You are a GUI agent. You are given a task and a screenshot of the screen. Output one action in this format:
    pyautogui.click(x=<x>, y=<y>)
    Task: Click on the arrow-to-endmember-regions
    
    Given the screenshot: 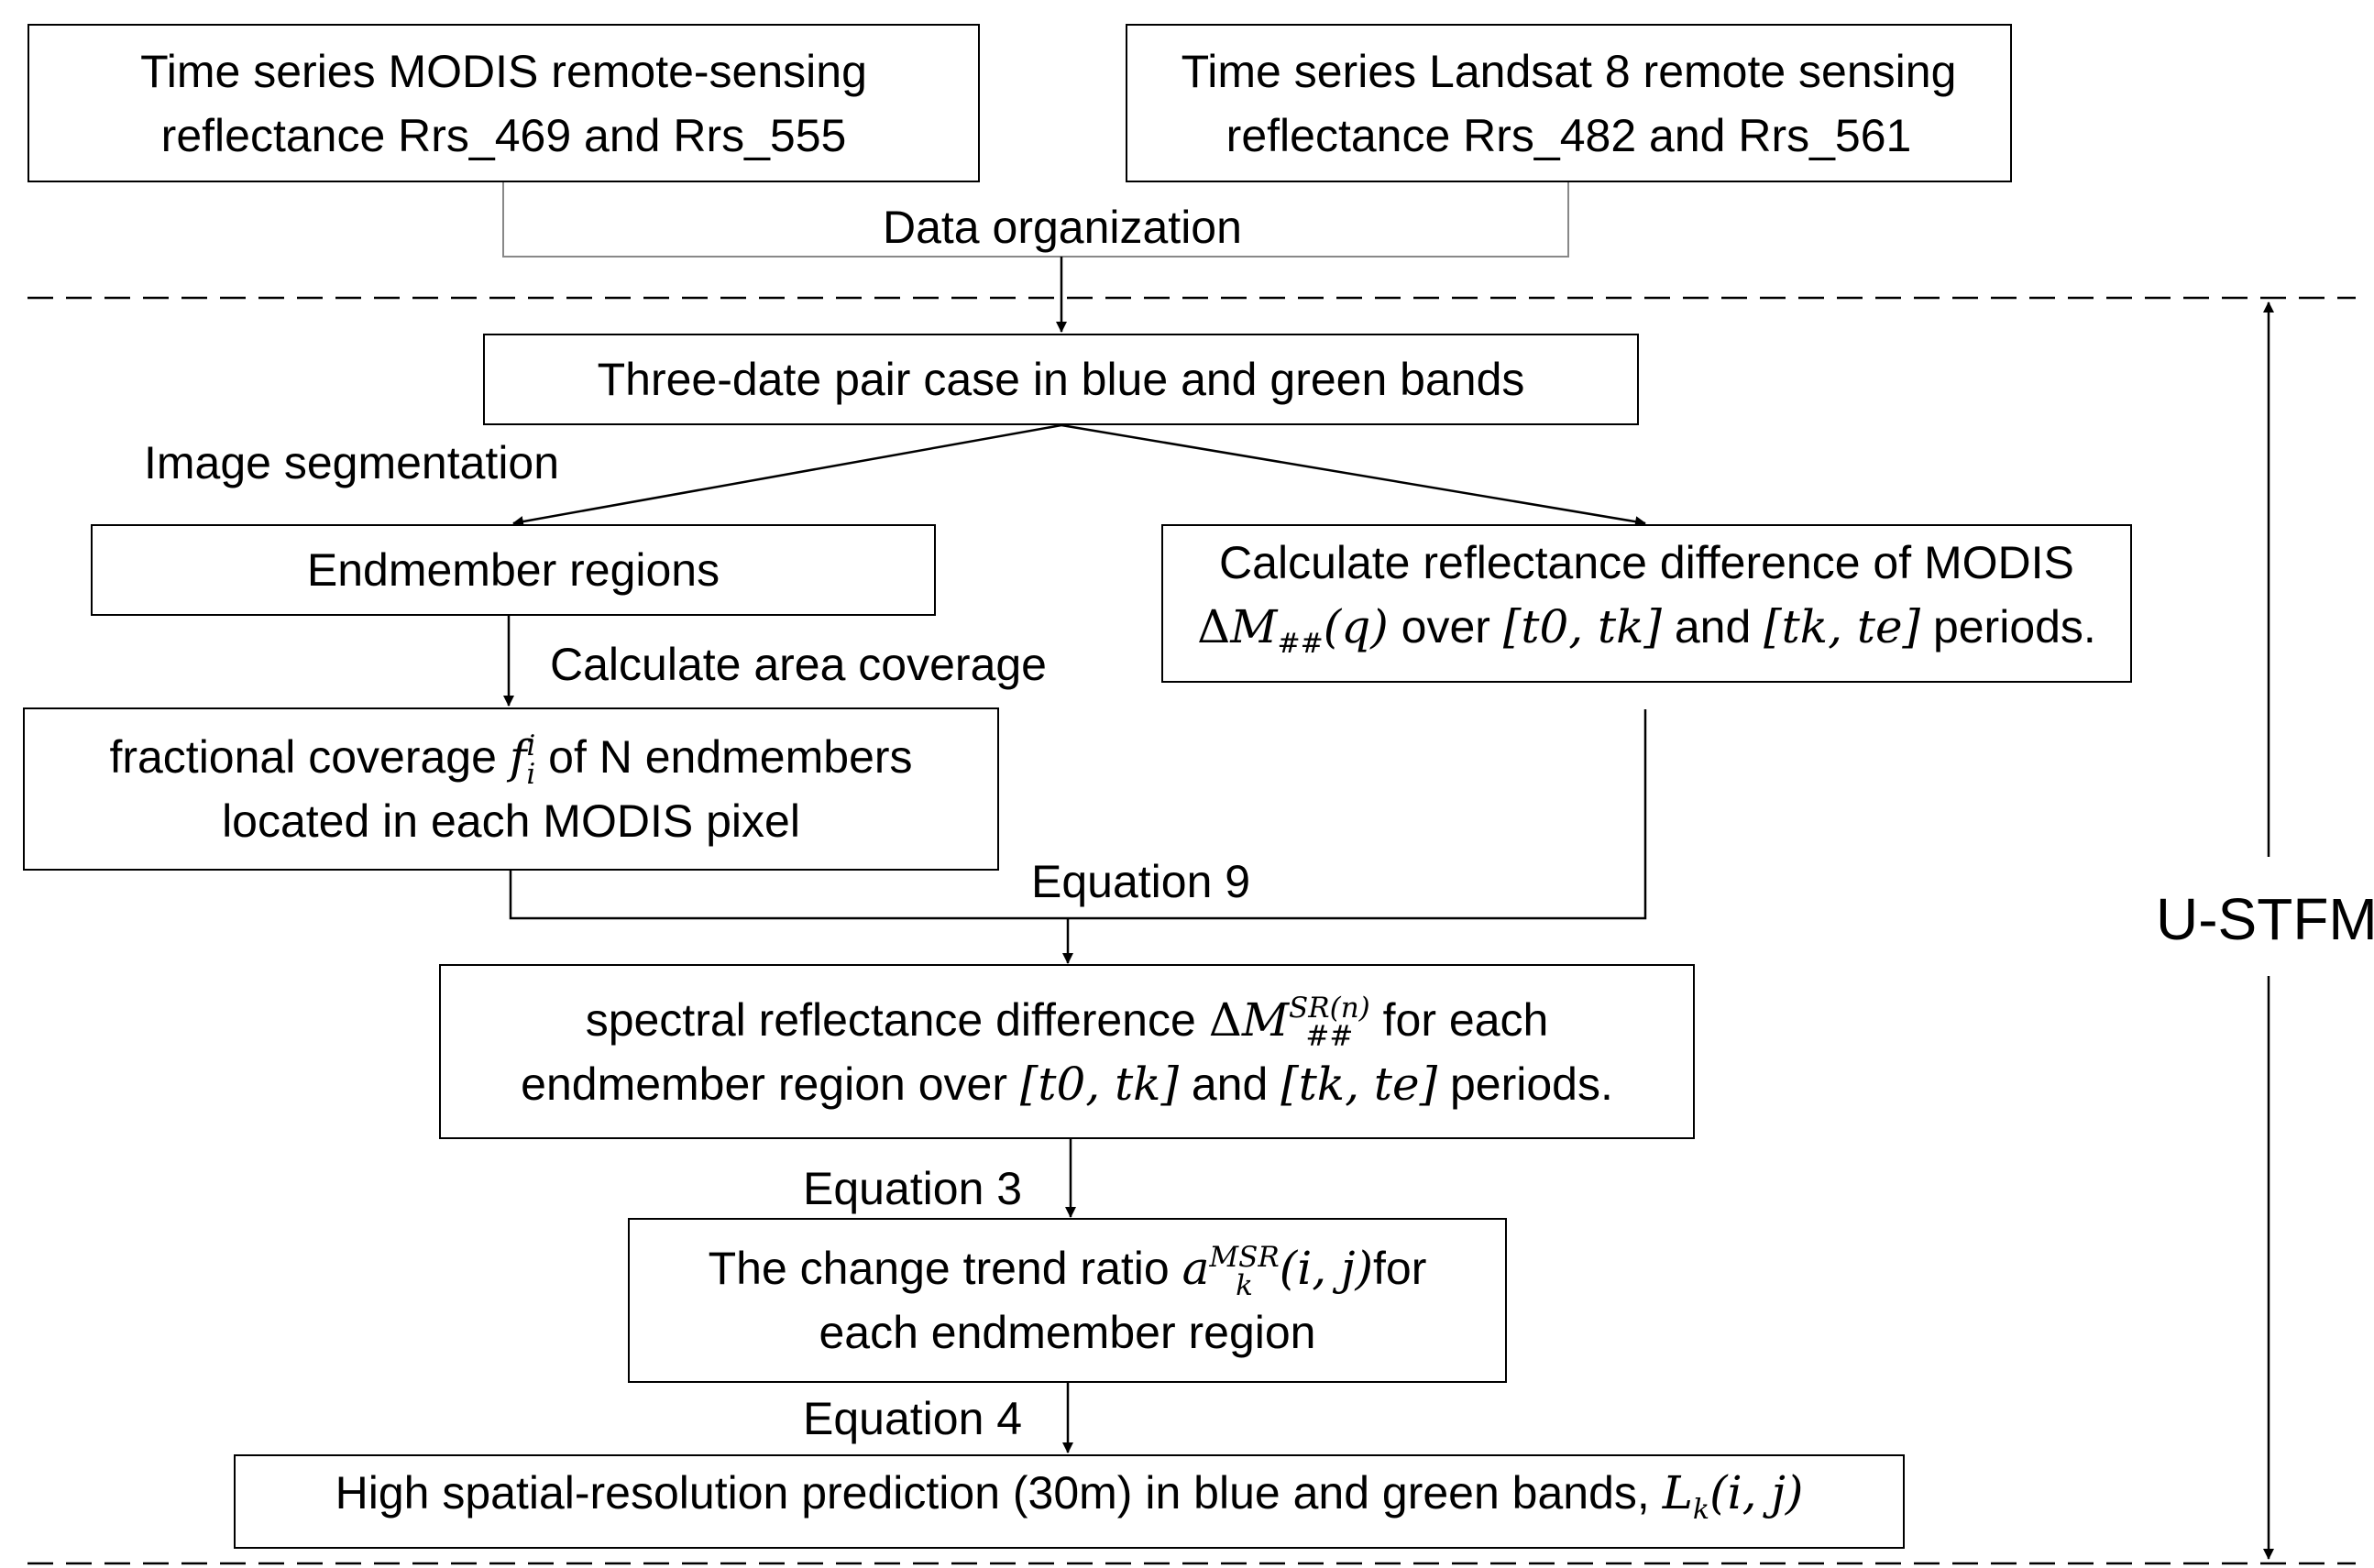 What is the action you would take?
    pyautogui.click(x=787, y=475)
    